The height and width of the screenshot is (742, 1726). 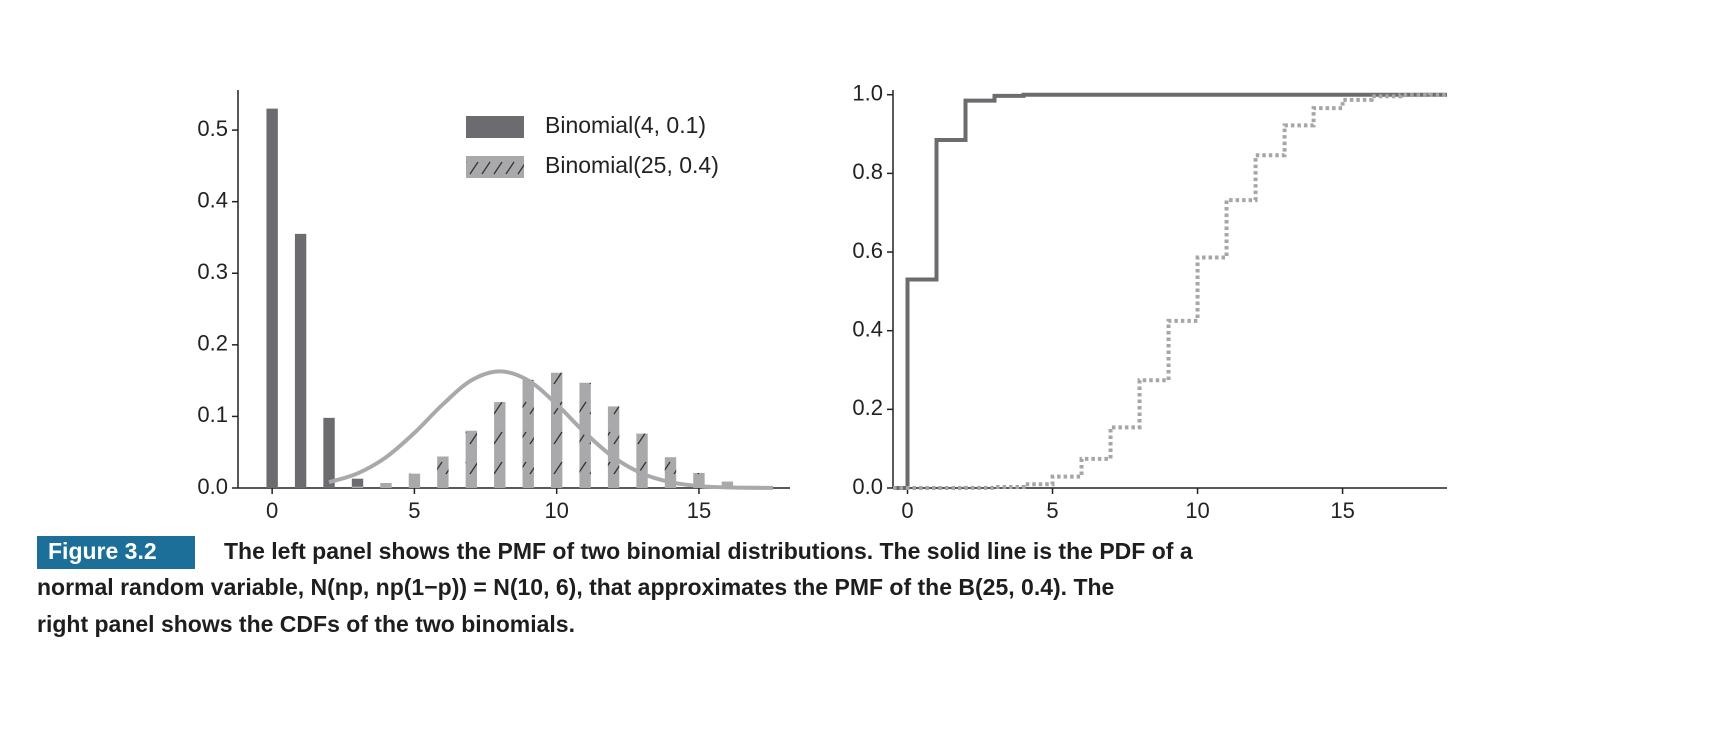 I want to click on curve, so click(x=550, y=429).